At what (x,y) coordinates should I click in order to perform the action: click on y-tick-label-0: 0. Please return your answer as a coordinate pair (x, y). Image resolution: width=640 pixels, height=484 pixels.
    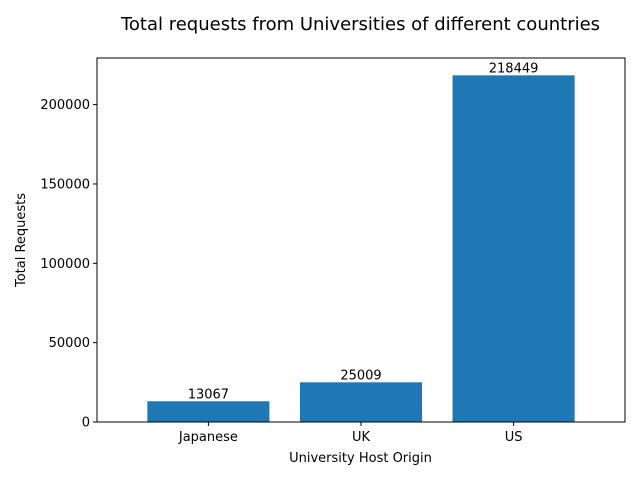
    Looking at the image, I should click on (86, 423).